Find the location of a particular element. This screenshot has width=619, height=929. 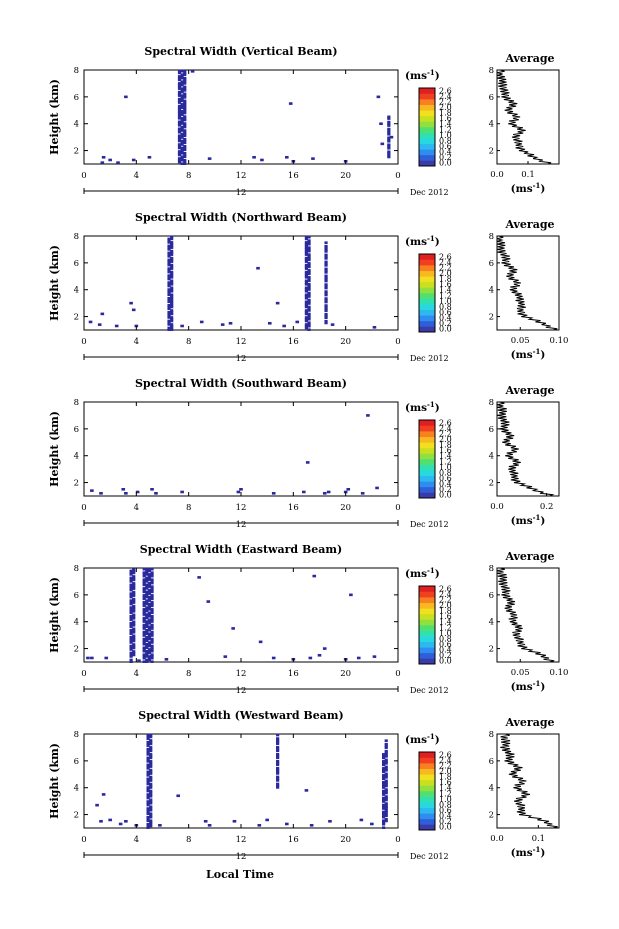

colorbar-tick-label: 0.0 is located at coordinates (445, 329).